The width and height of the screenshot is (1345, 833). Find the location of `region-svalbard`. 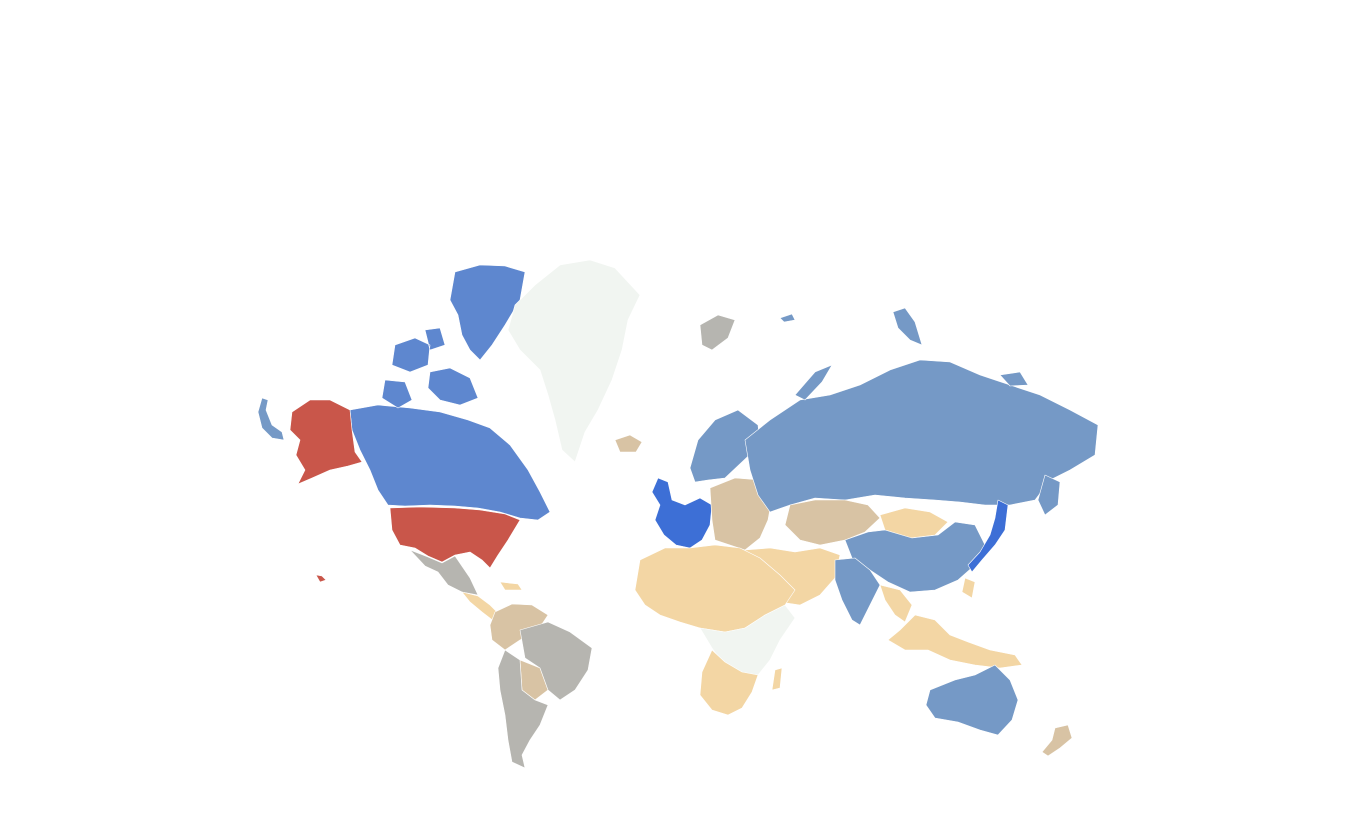

region-svalbard is located at coordinates (717, 332).